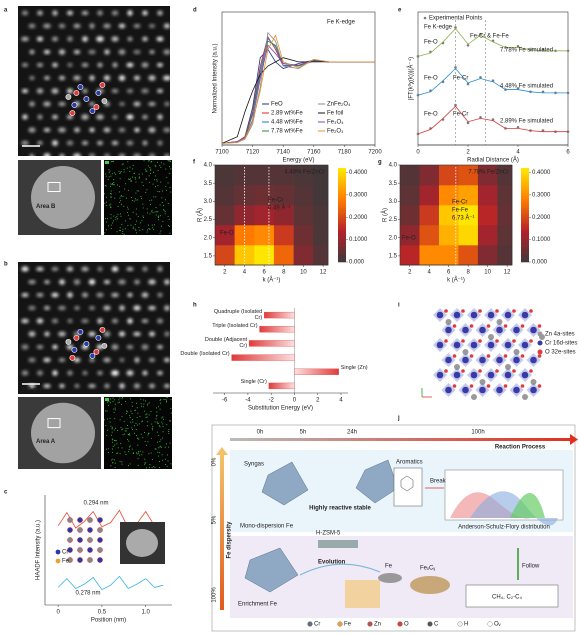  What do you see at coordinates (490, 624) in the screenshot?
I see `legend-marker` at bounding box center [490, 624].